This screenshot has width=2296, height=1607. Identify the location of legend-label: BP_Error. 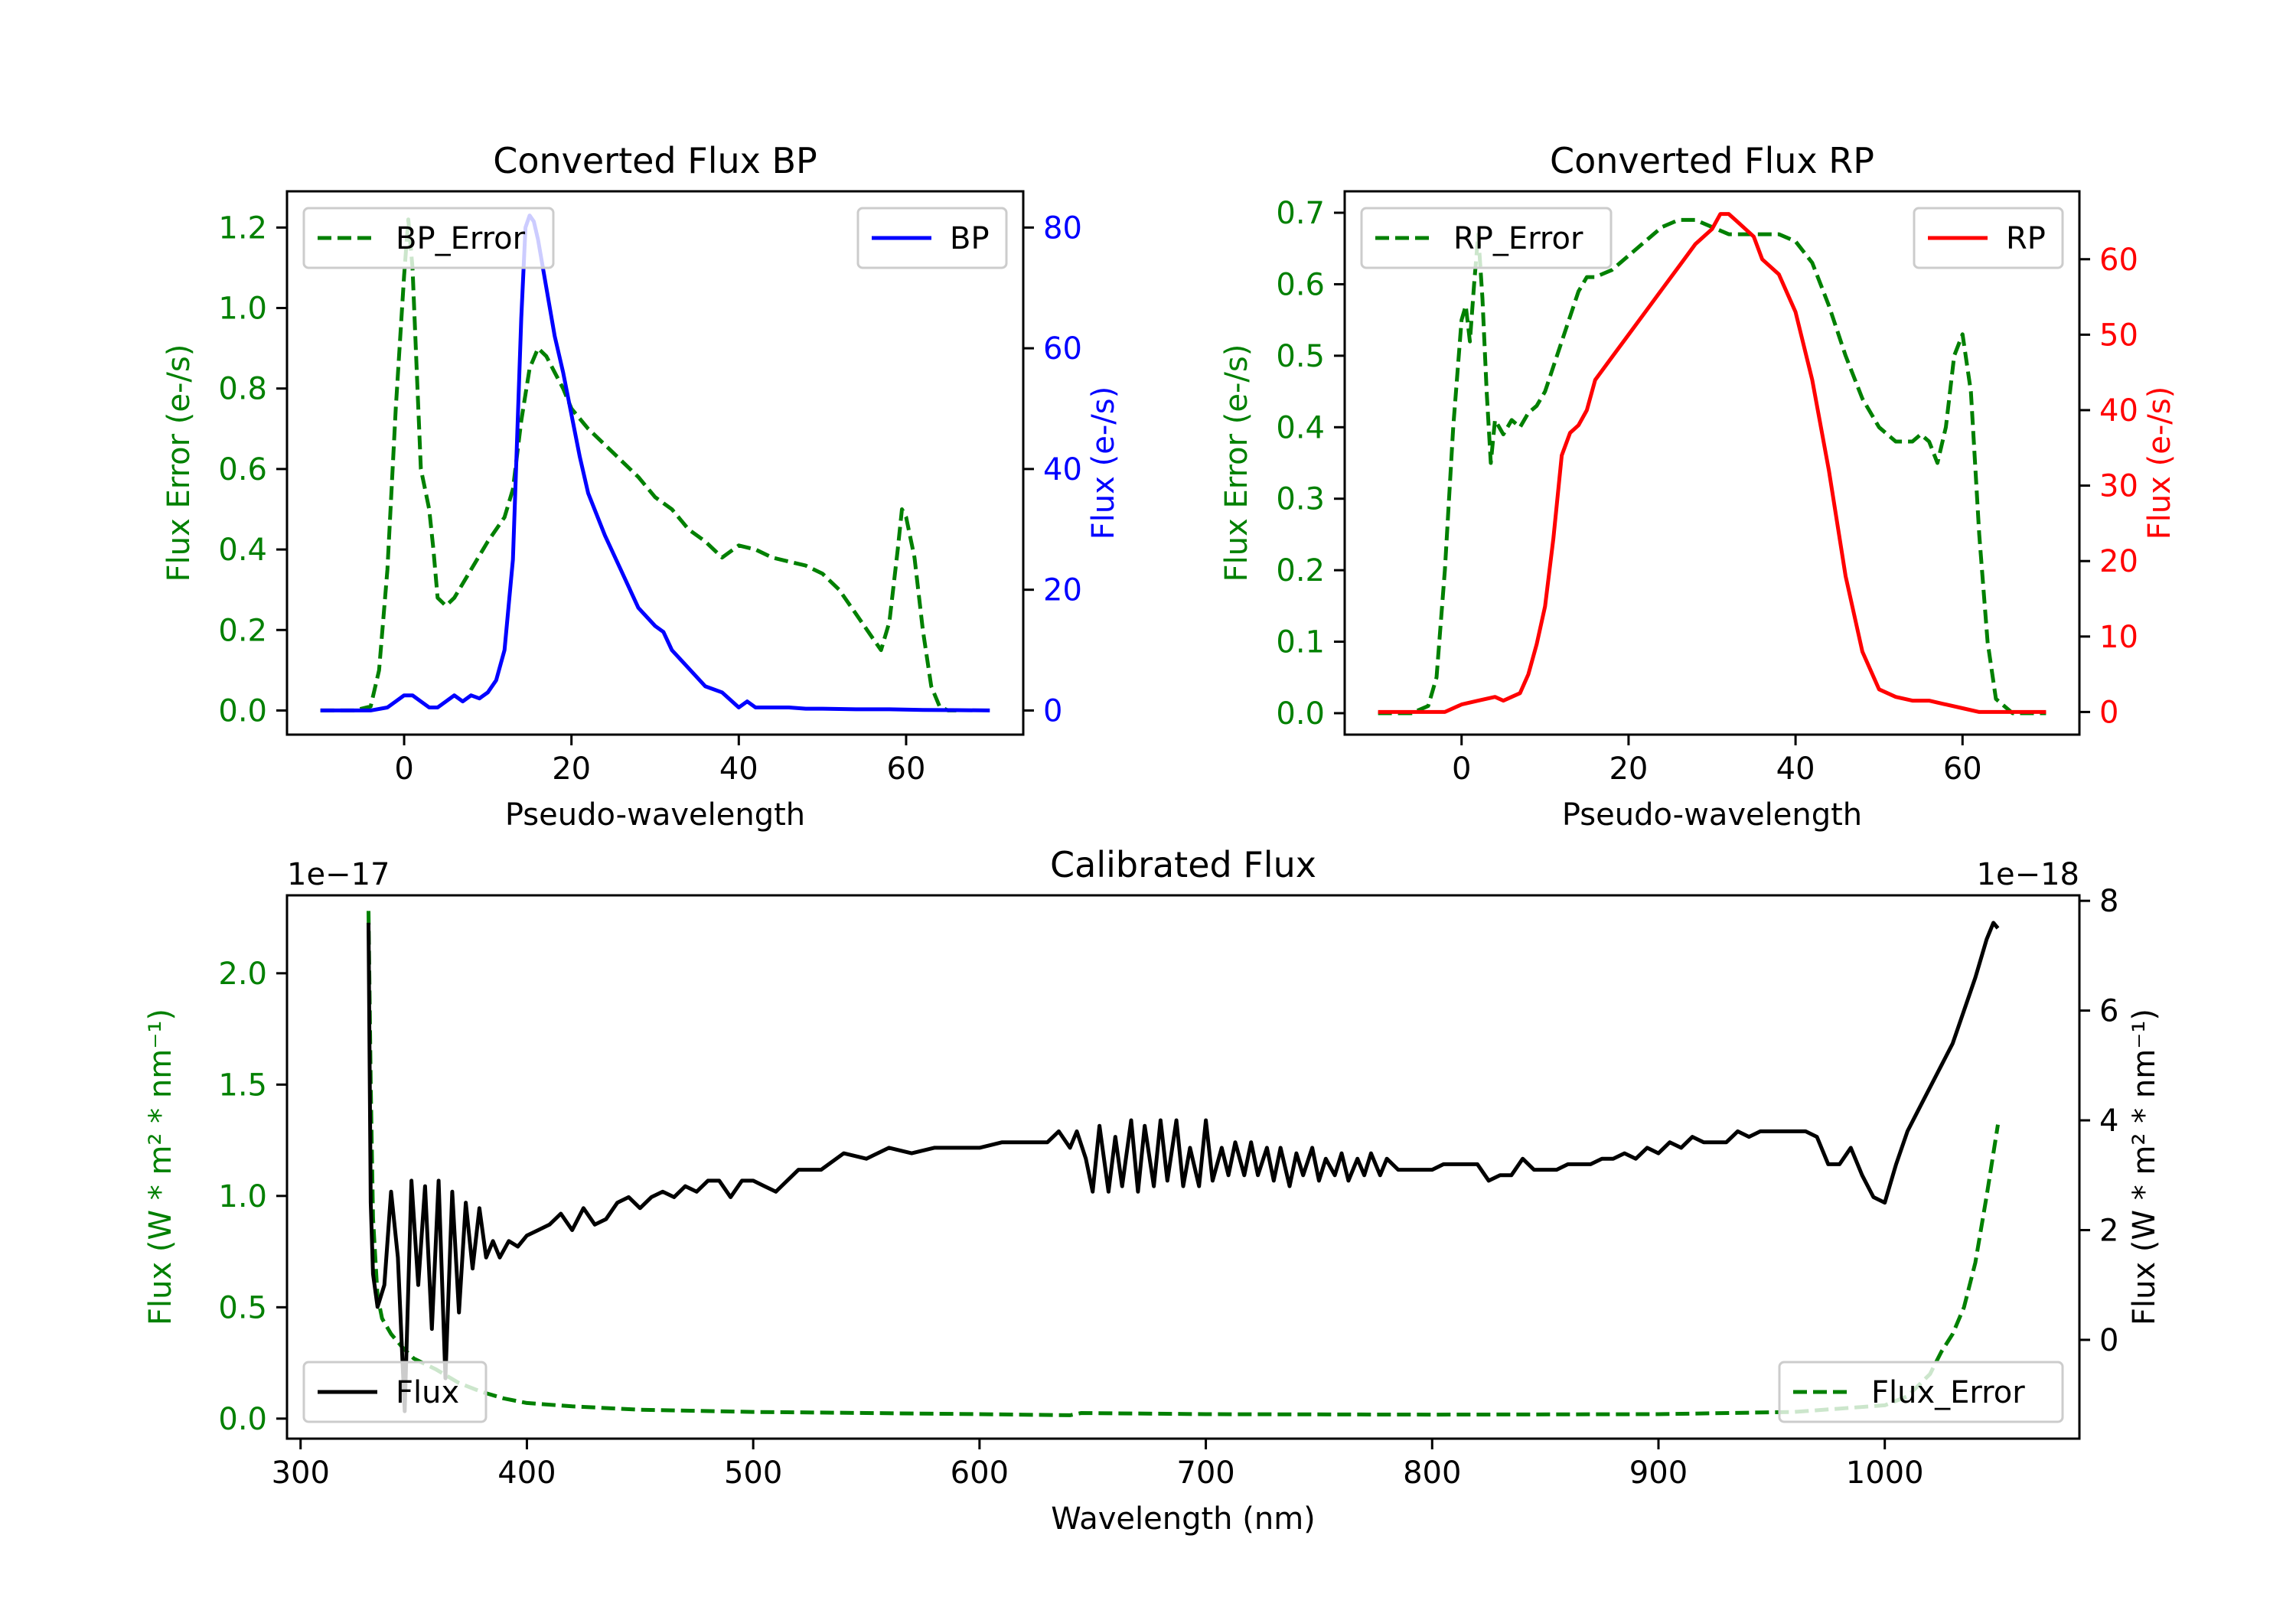
(461, 239).